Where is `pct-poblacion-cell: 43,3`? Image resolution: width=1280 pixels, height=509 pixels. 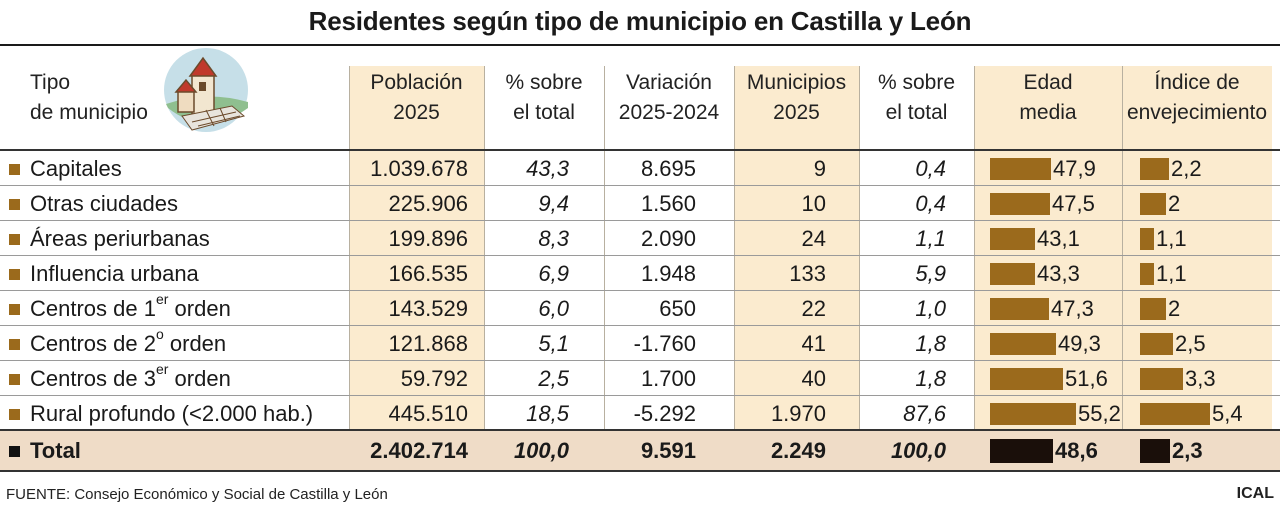
pct-poblacion-cell: 43,3 is located at coordinates (547, 168).